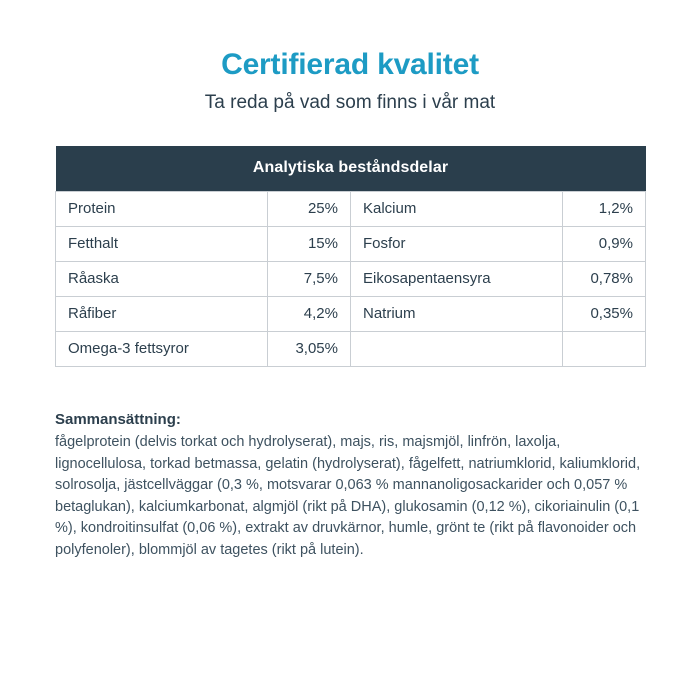 The width and height of the screenshot is (700, 700). I want to click on nutrient-name: Protein, so click(161, 208).